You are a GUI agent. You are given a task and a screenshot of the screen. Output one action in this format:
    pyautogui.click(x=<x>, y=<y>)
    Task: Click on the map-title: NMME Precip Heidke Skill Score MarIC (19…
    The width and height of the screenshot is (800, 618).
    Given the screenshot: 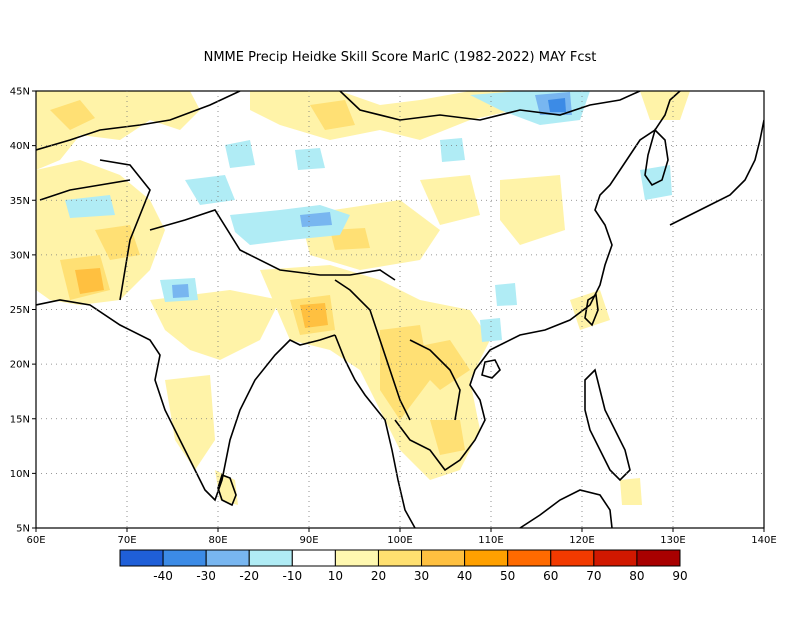 What is the action you would take?
    pyautogui.click(x=400, y=57)
    